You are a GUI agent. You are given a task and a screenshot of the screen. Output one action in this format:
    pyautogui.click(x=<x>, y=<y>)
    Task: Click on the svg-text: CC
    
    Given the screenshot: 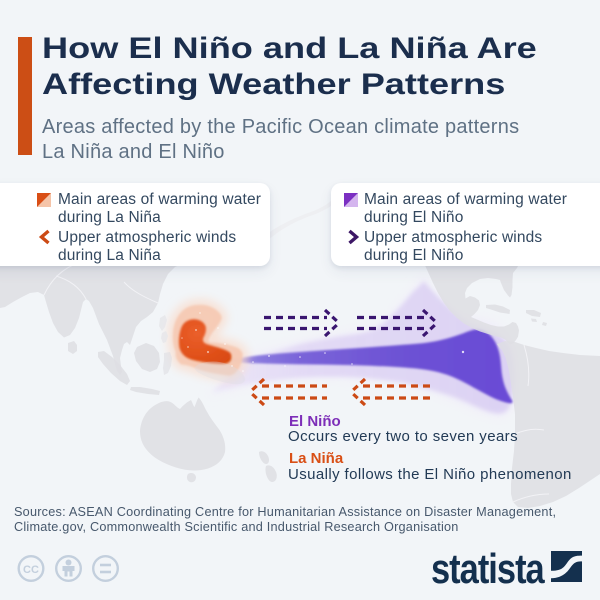 What is the action you would take?
    pyautogui.click(x=31, y=570)
    